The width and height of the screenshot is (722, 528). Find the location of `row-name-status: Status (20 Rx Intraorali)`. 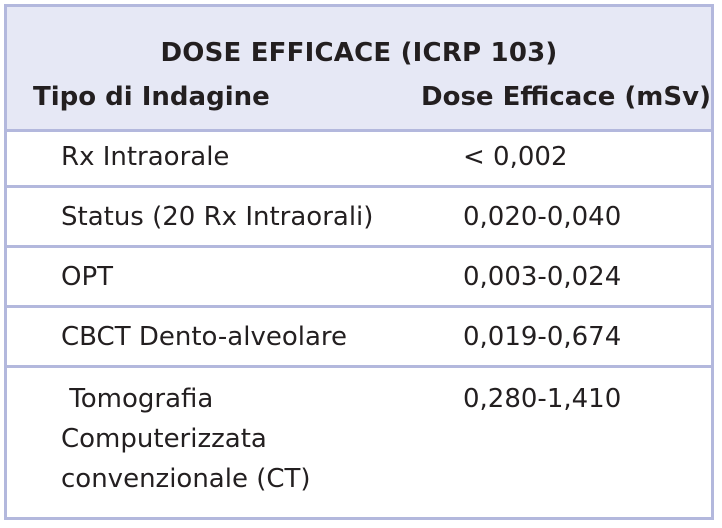

row-name-status: Status (20 Rx Intraorali) is located at coordinates (217, 217).